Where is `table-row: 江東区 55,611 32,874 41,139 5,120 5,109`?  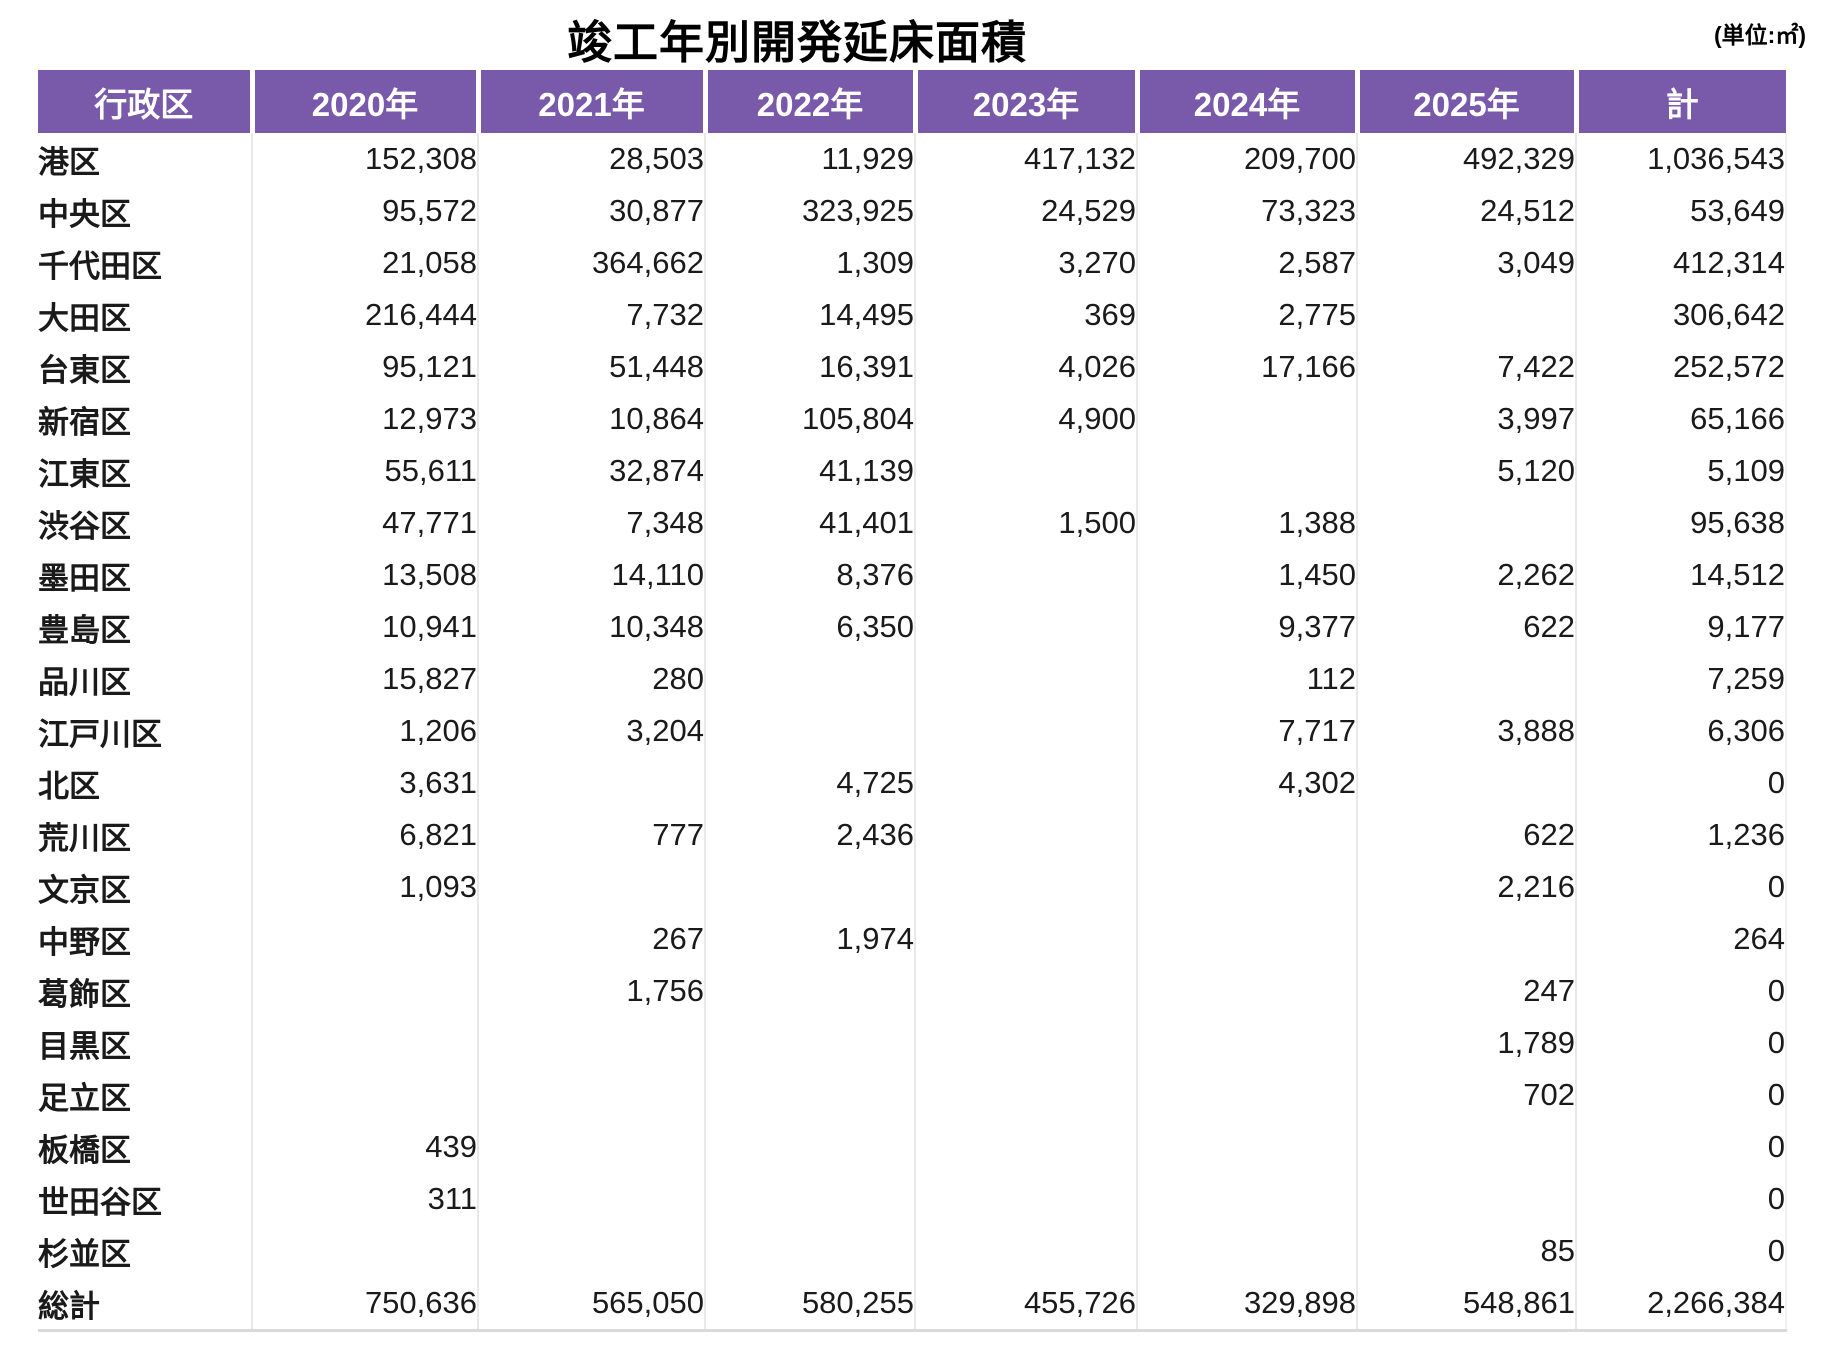
table-row: 江東区 55,611 32,874 41,139 5,120 5,109 is located at coordinates (912, 471).